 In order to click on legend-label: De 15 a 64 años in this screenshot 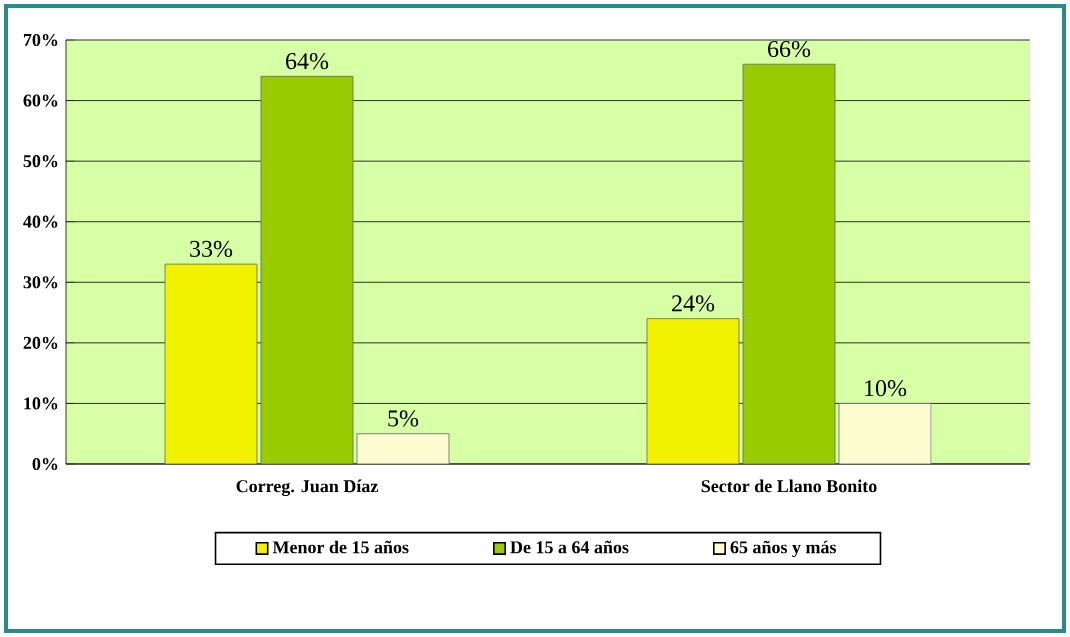, I will do `click(569, 547)`.